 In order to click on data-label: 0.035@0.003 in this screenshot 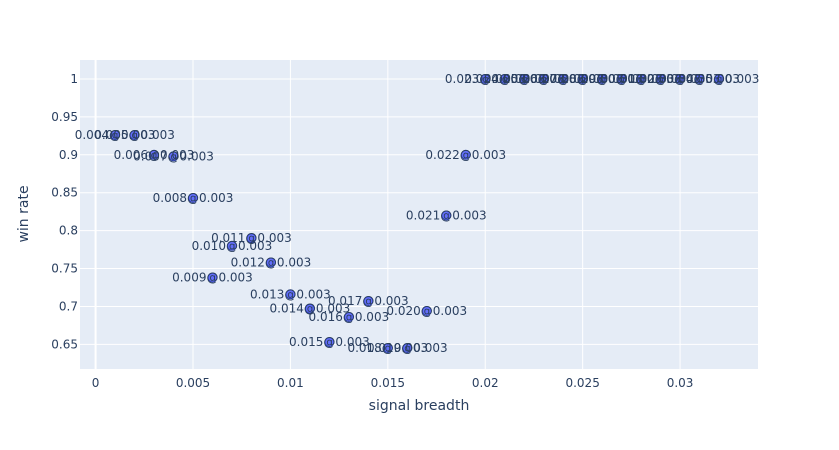, I will do `click(719, 79)`.